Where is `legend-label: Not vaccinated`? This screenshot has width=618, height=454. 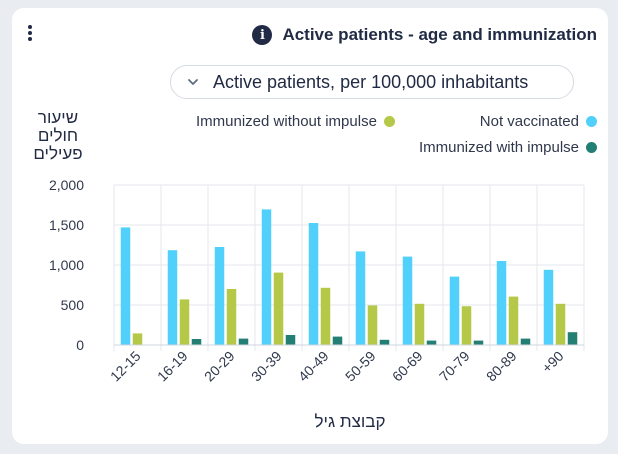
legend-label: Not vaccinated is located at coordinates (529, 121).